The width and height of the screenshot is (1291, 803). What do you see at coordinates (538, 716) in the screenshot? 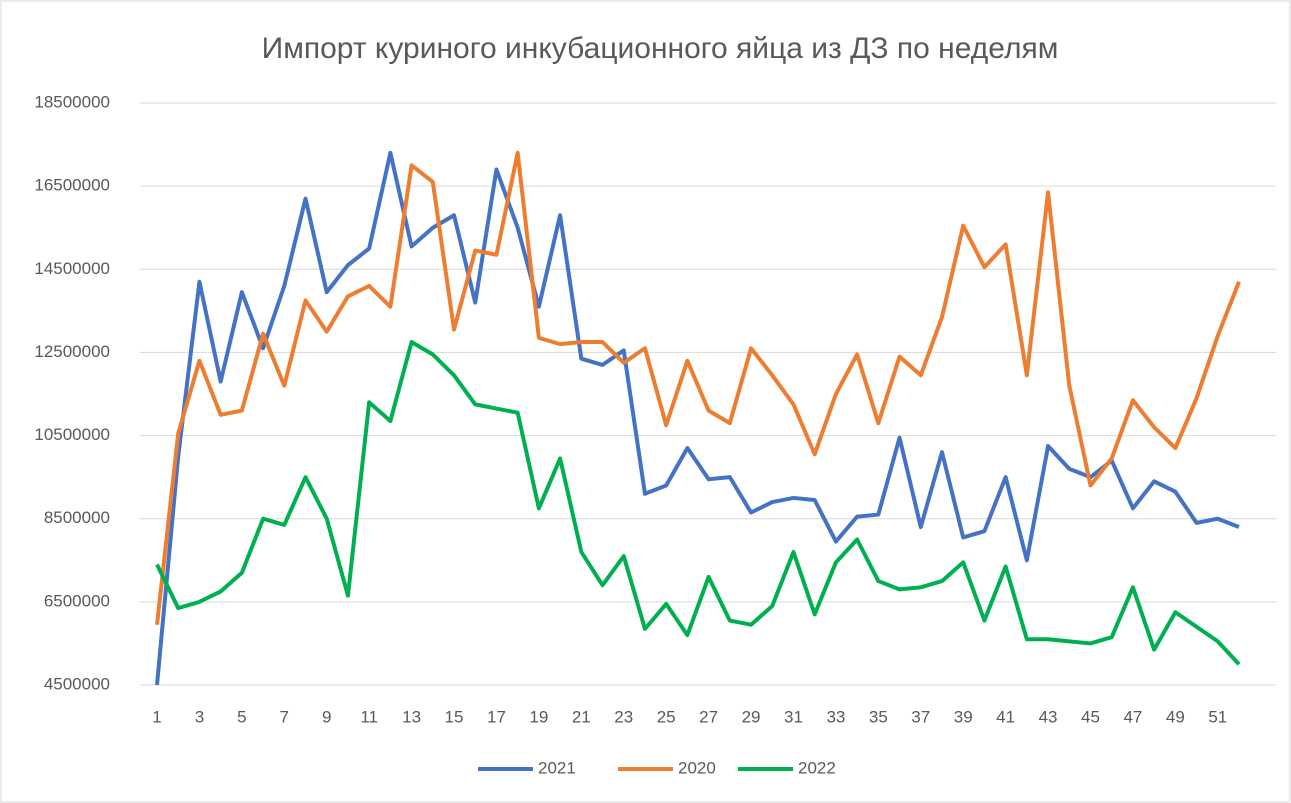
I see `x-tick-label: 19` at bounding box center [538, 716].